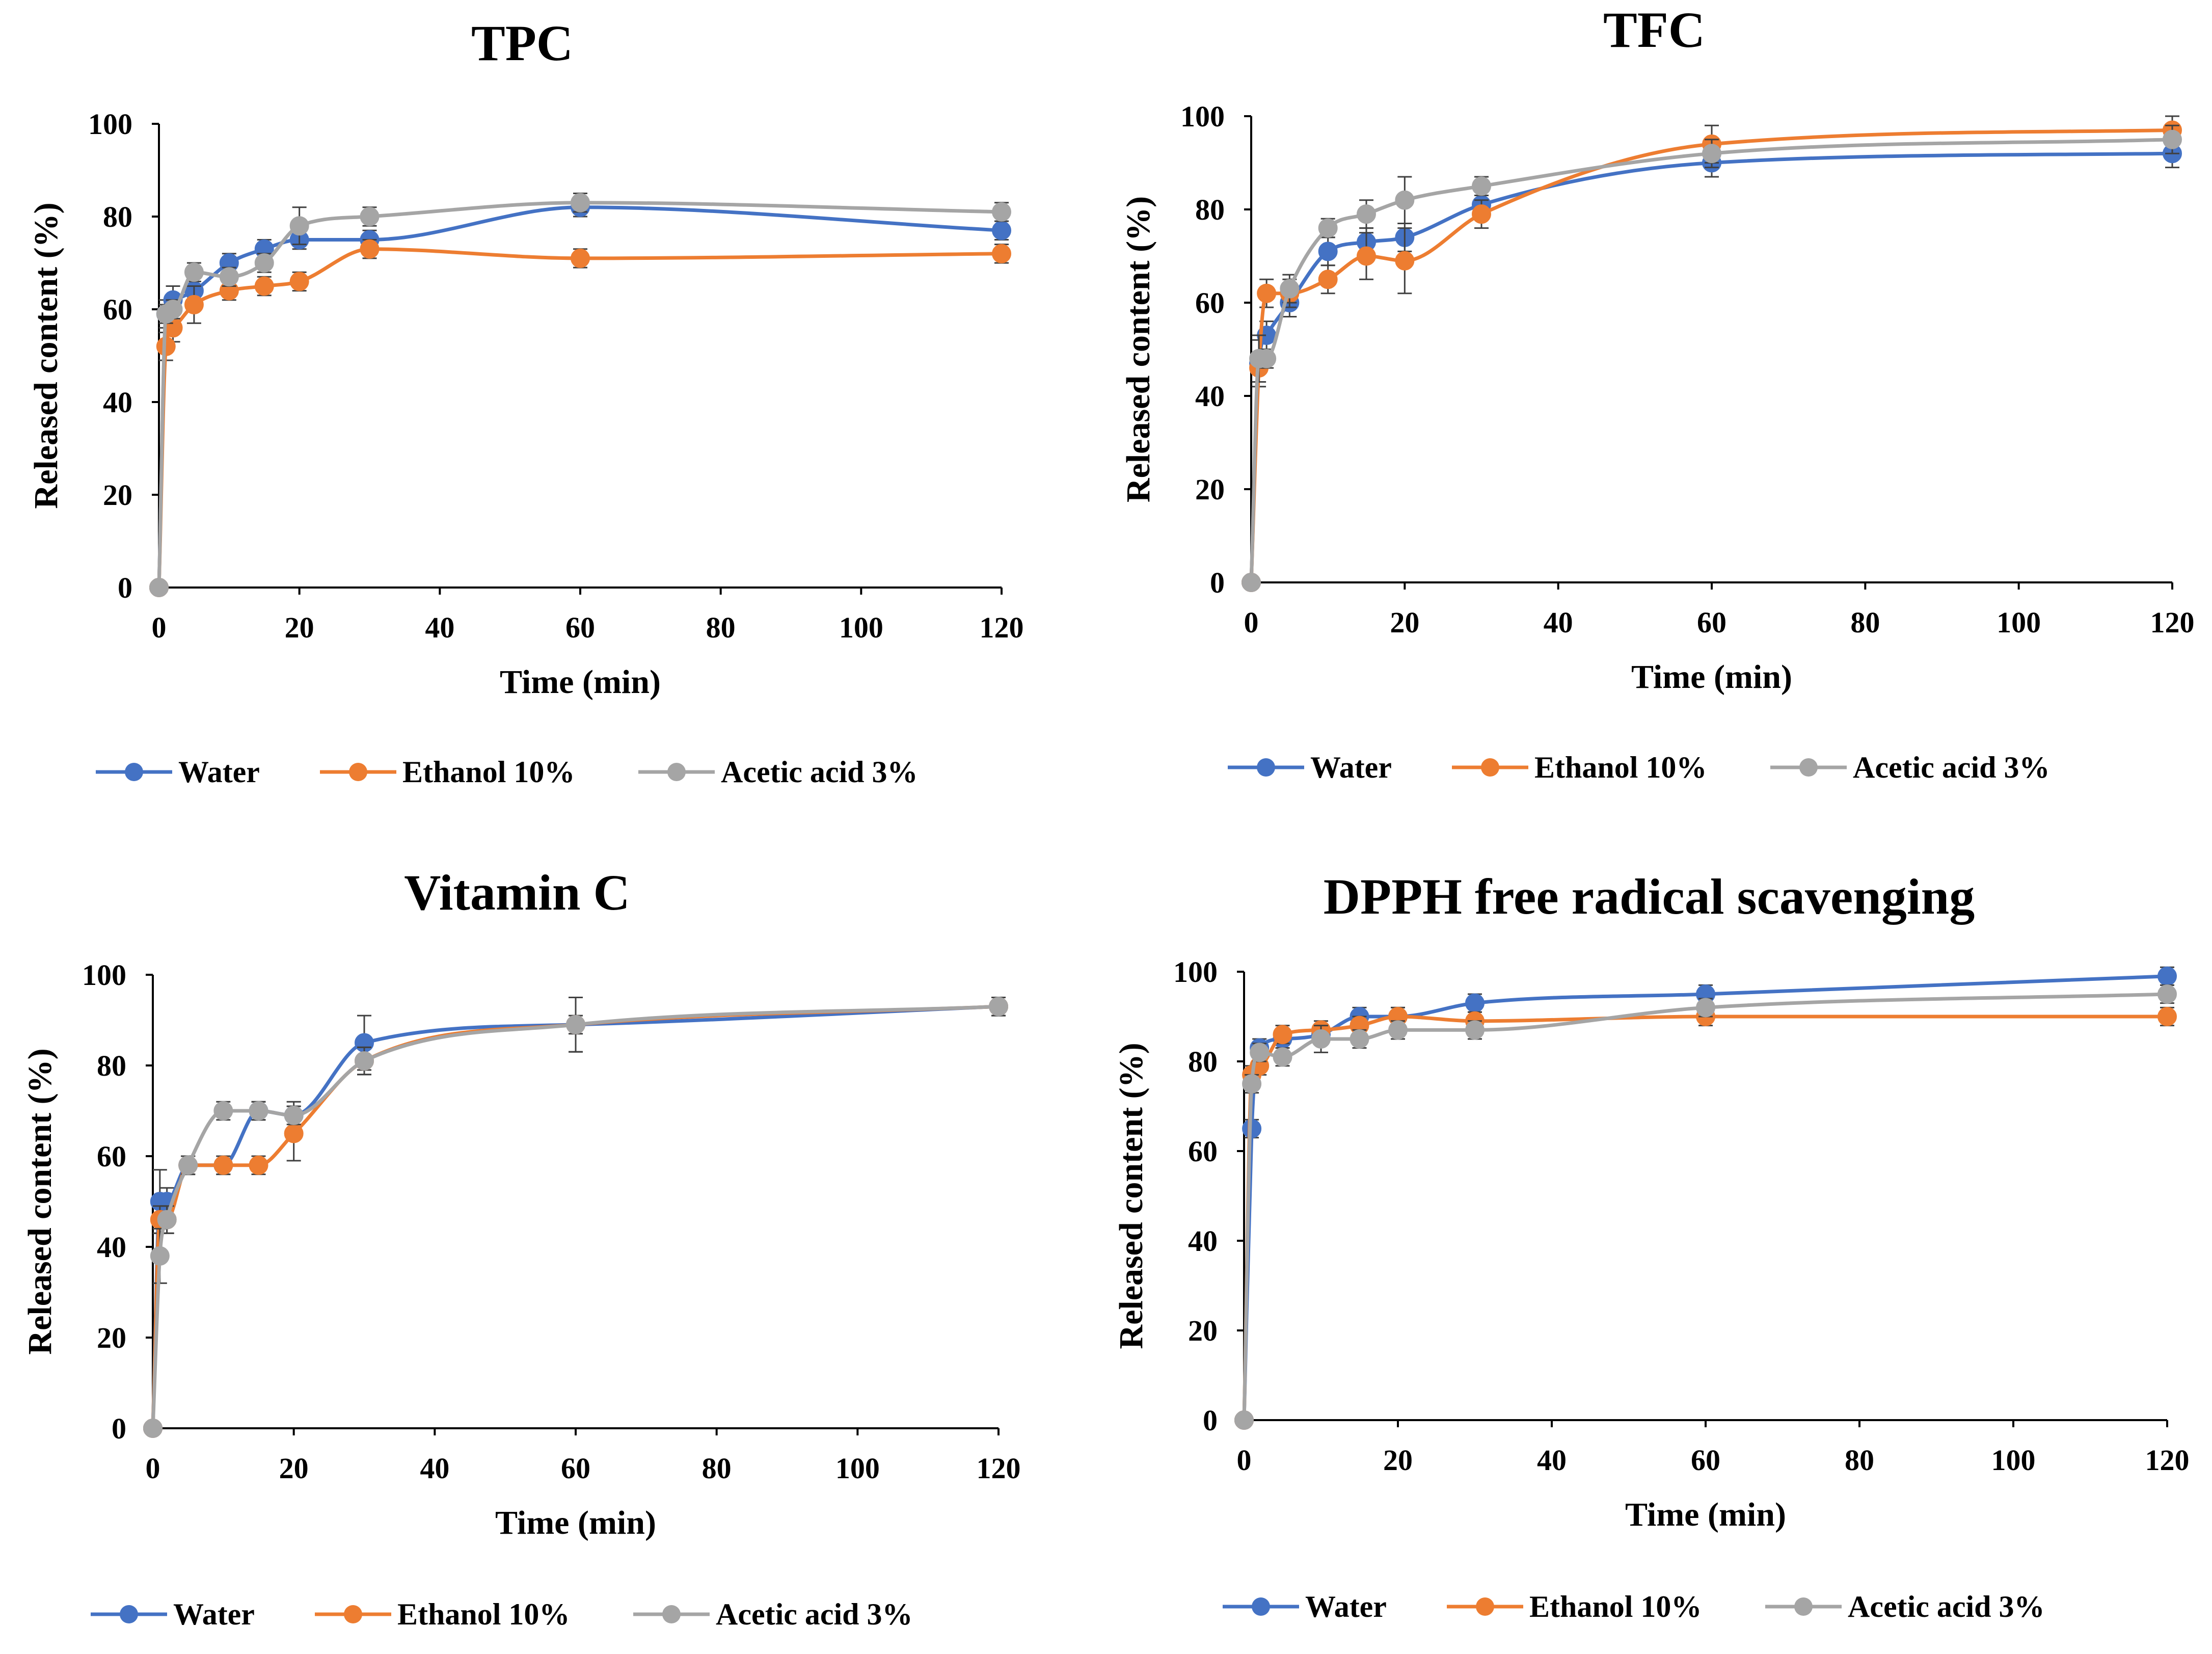 The width and height of the screenshot is (2212, 1654). I want to click on y-tick-label: 80, so click(111, 1065).